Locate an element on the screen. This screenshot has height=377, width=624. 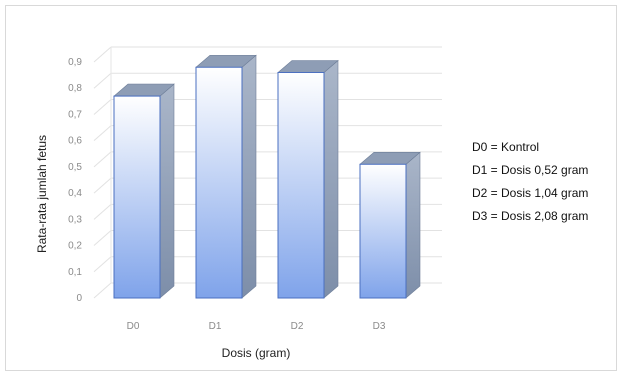
x-tick-label: D0 is located at coordinates (133, 326).